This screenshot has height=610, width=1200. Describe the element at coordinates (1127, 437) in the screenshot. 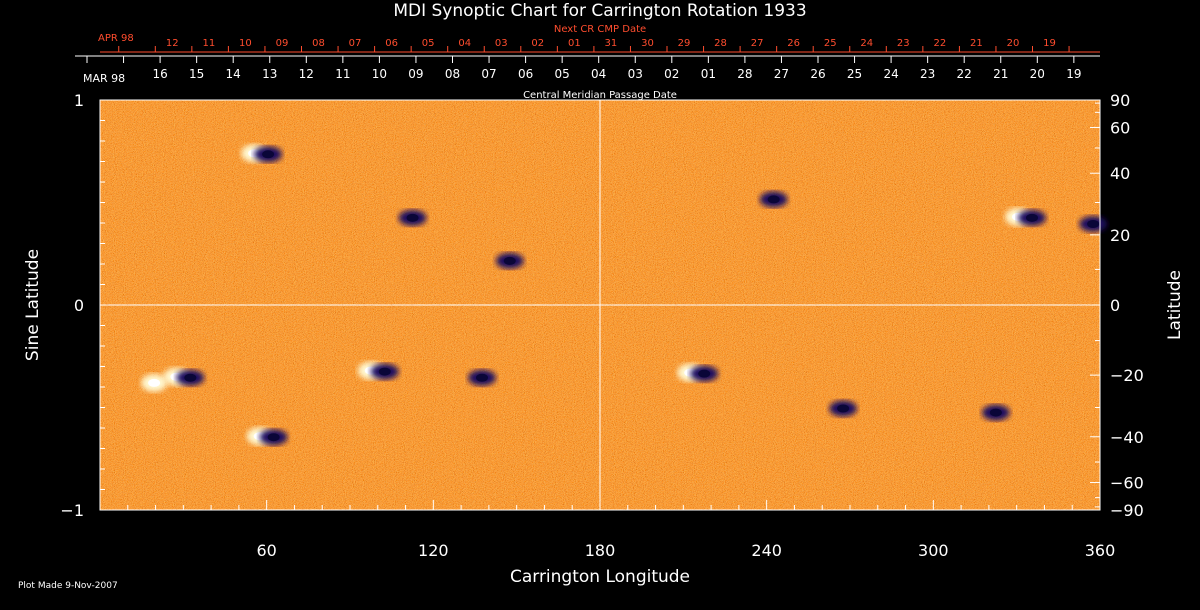

I see `y-right-tick-label: −40` at that location.